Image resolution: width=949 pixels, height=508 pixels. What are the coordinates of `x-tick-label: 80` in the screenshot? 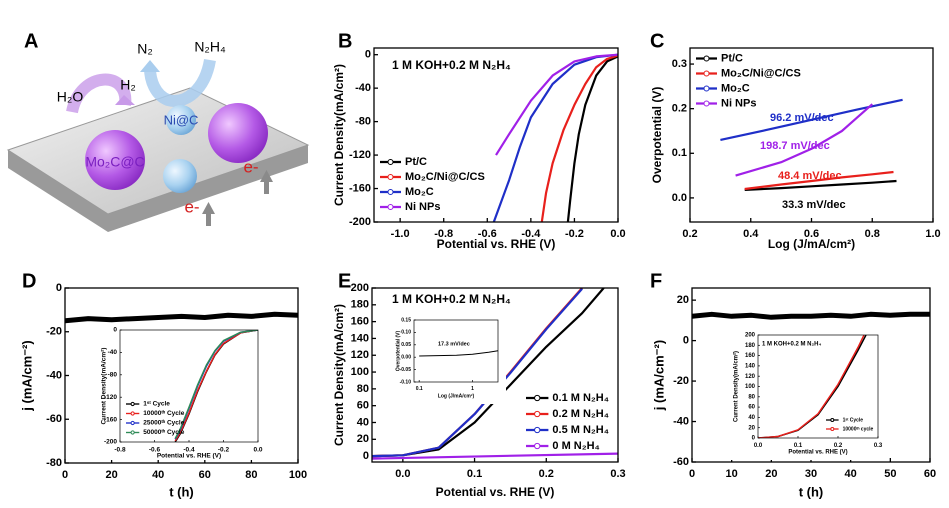 It's located at (251, 475).